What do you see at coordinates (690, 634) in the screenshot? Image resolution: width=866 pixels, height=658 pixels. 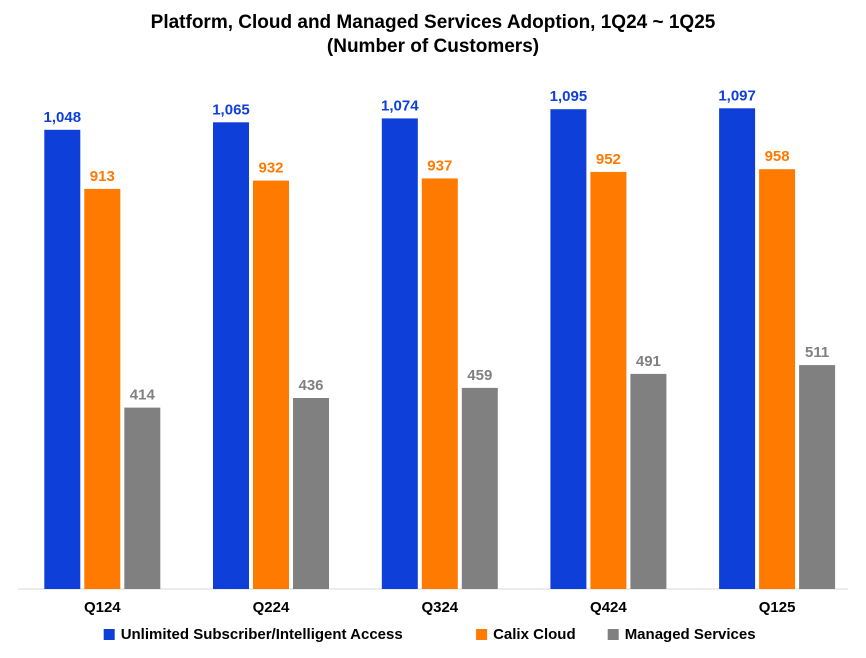 I see `legend-label-2: Managed Services` at bounding box center [690, 634].